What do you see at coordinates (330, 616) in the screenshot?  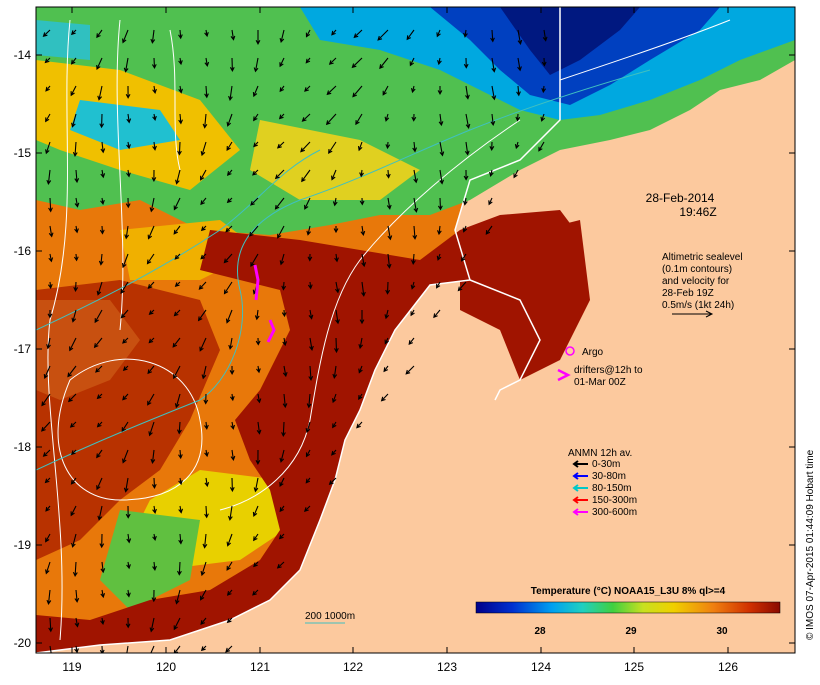 I see `isobath-label: 200 1000m` at bounding box center [330, 616].